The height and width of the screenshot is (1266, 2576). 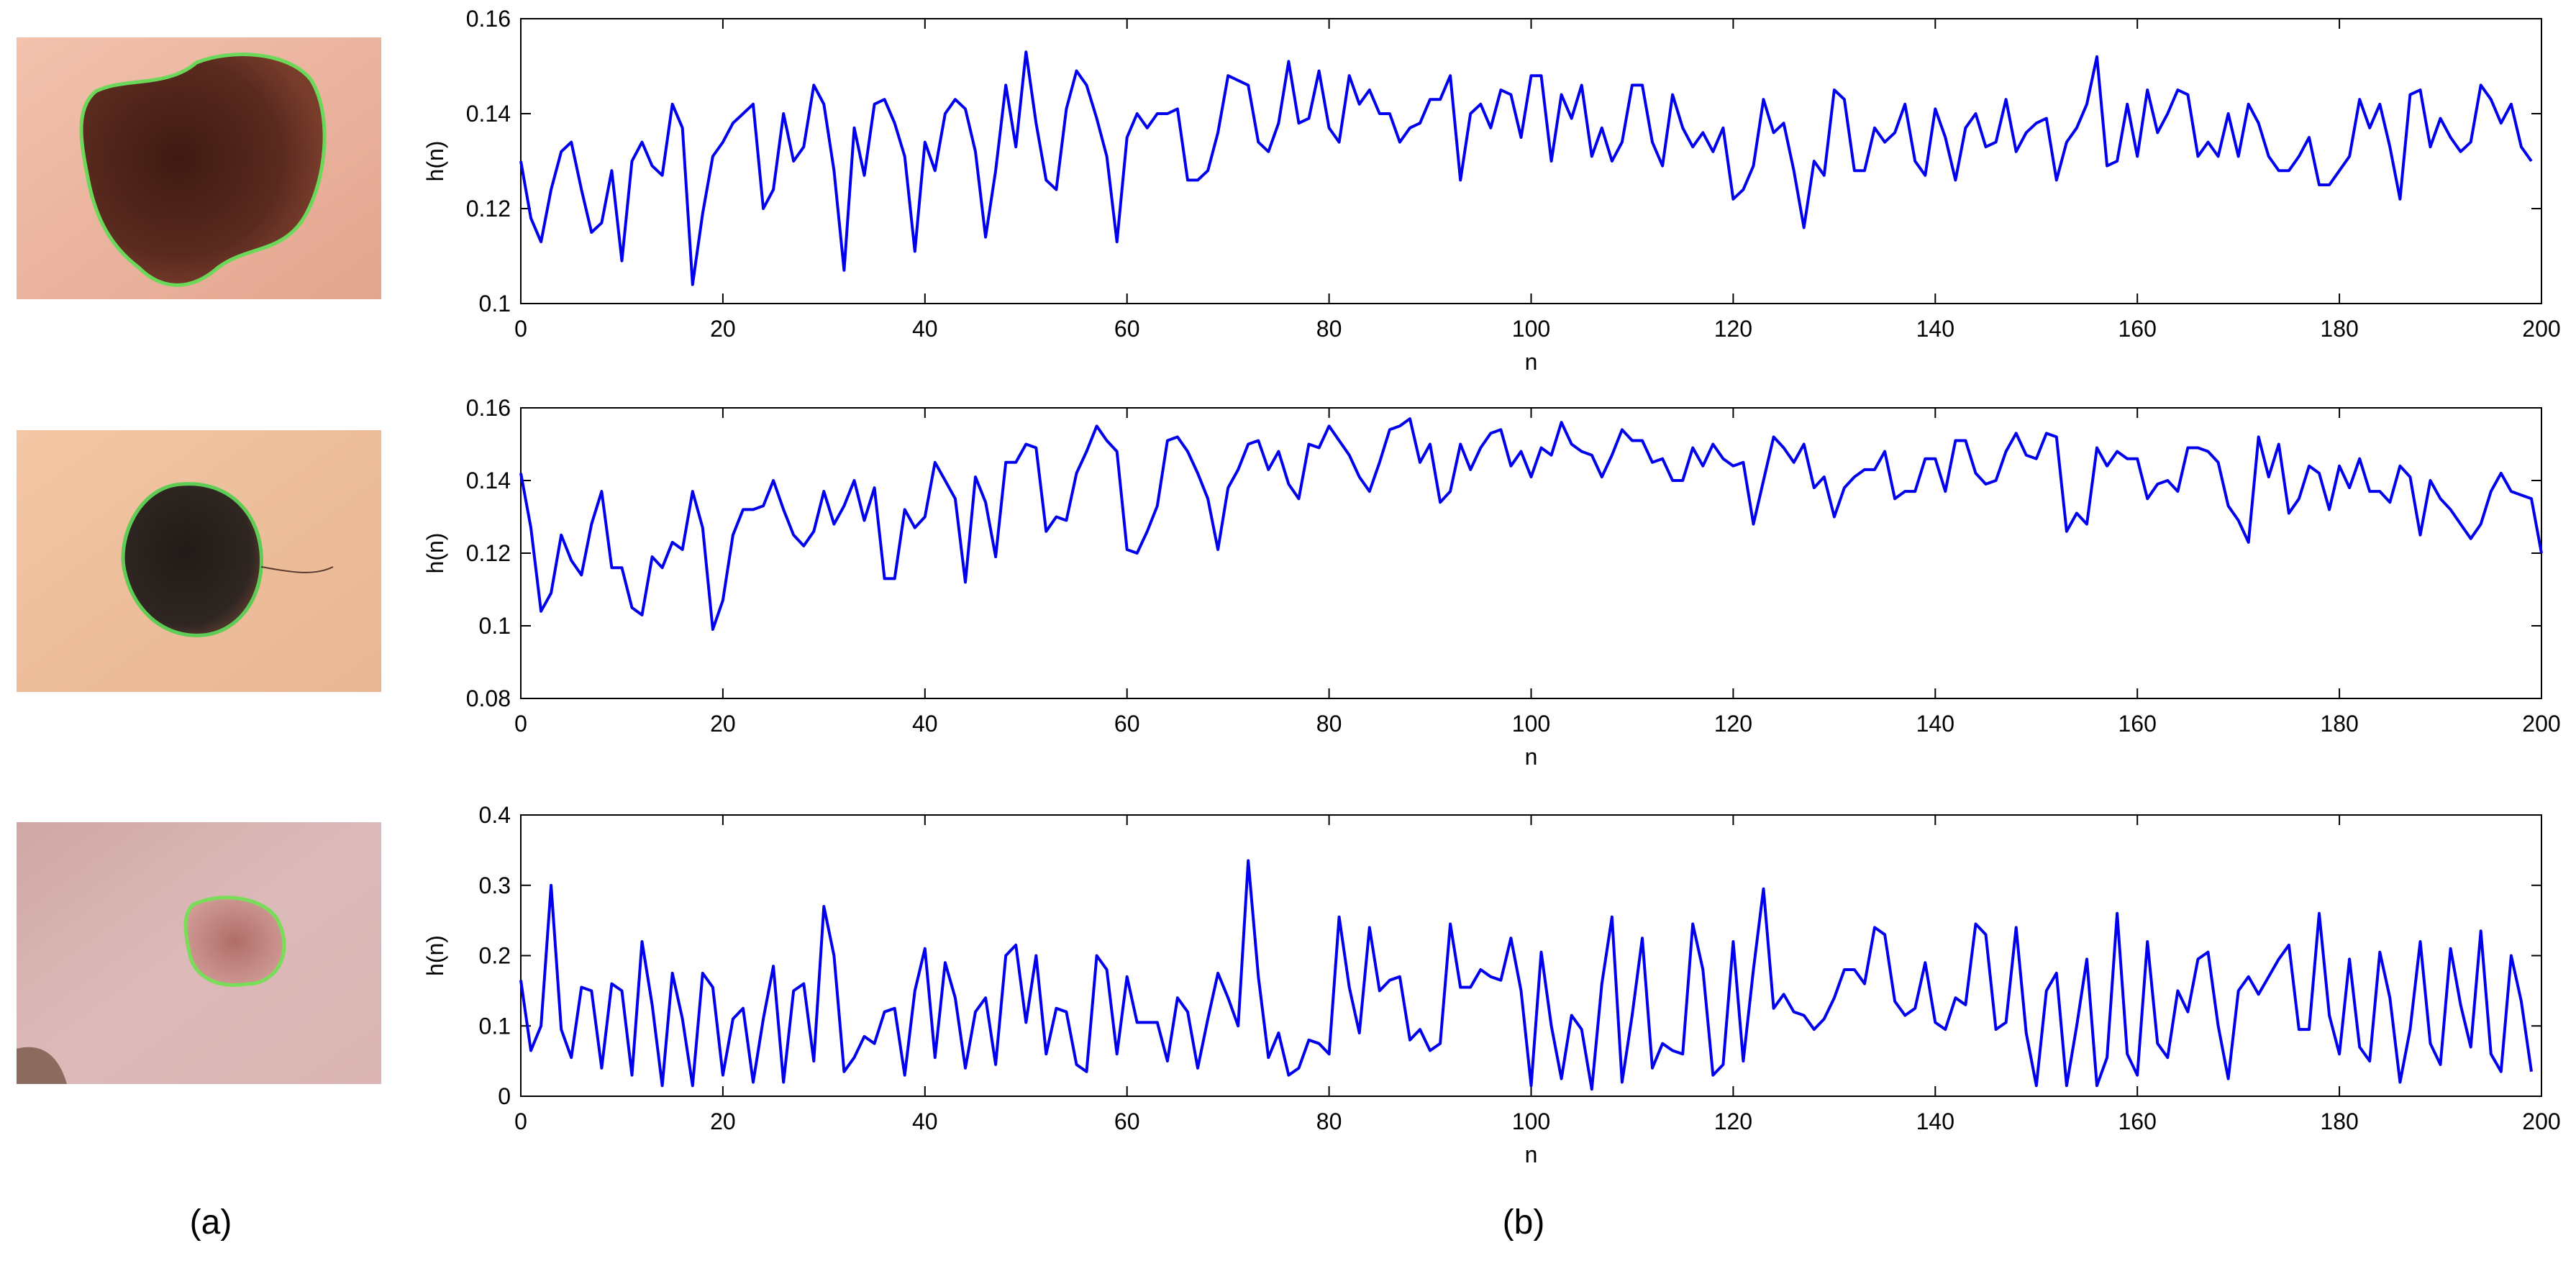 What do you see at coordinates (210, 1223) in the screenshot?
I see `panel-label-a: (a)` at bounding box center [210, 1223].